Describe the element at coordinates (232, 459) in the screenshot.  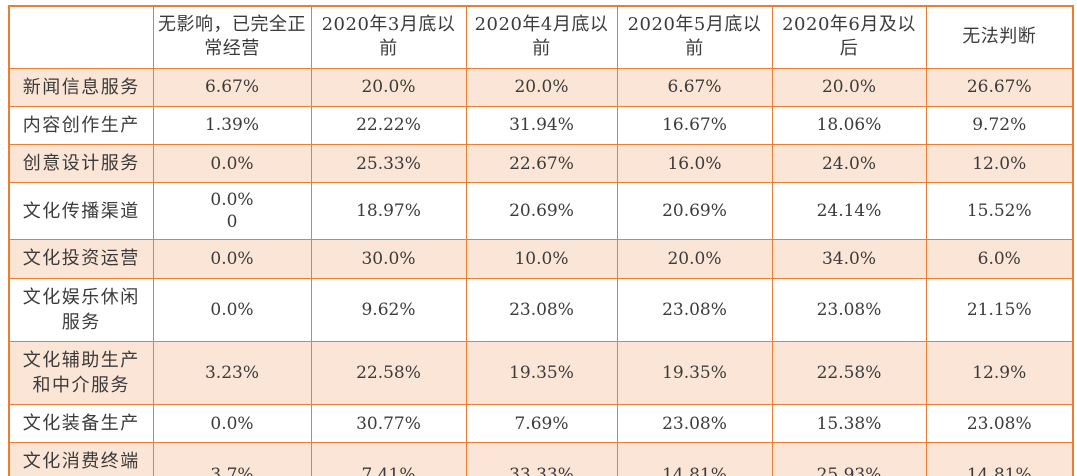
I see `value-cell: 3.7%` at that location.